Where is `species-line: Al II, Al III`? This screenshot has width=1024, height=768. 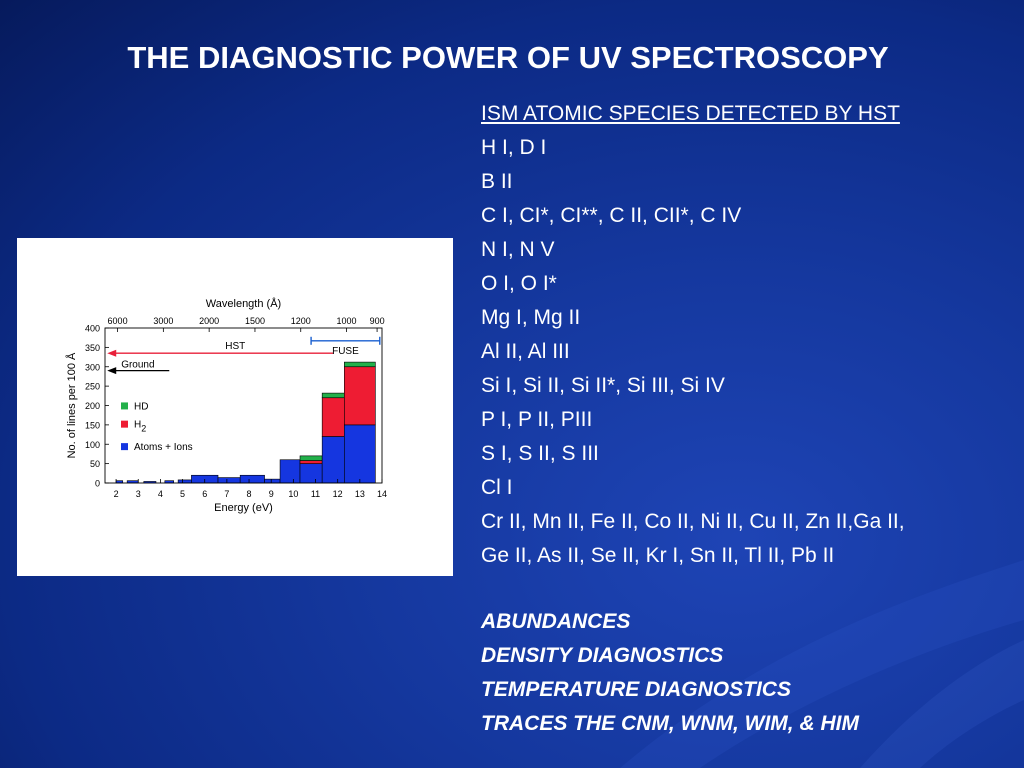 species-line: Al II, Al III is located at coordinates (525, 351).